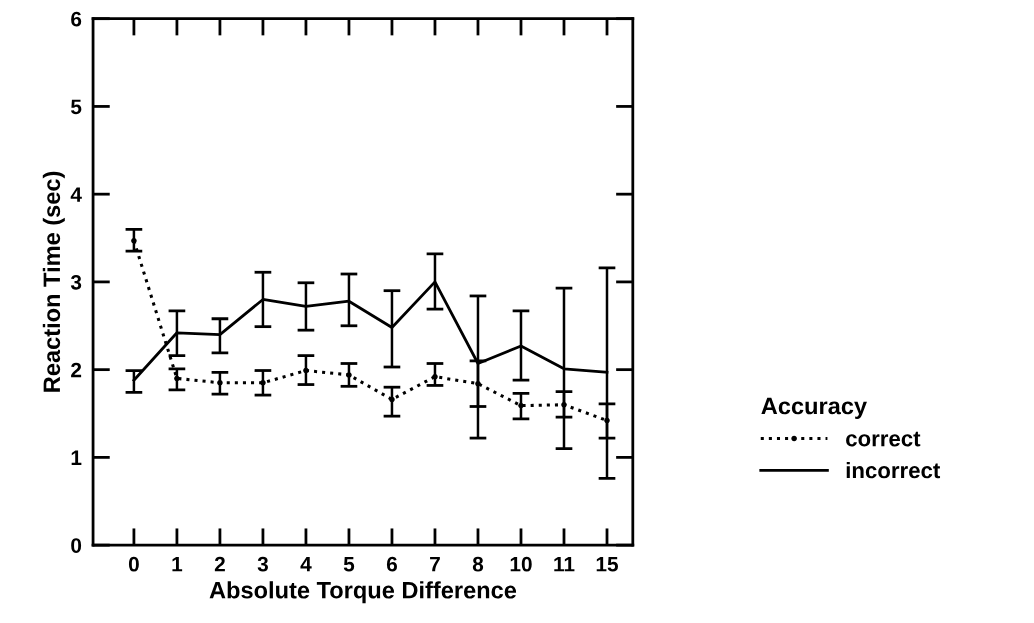  What do you see at coordinates (893, 470) in the screenshot?
I see `legend-label: incorrect` at bounding box center [893, 470].